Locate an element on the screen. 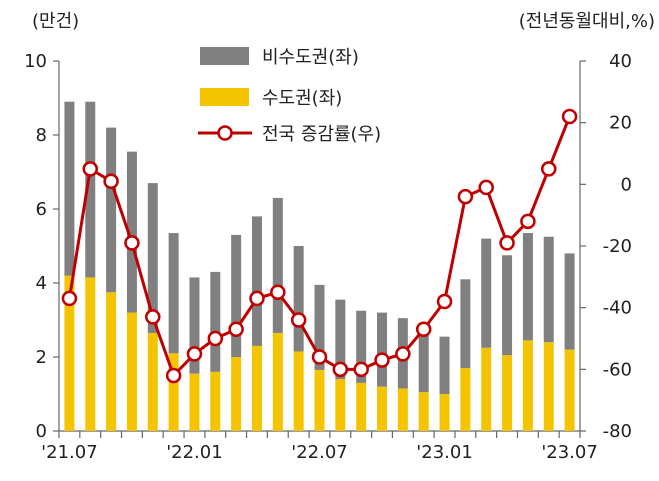 This screenshot has height=481, width=659. legend-swatch-marker is located at coordinates (225, 133).